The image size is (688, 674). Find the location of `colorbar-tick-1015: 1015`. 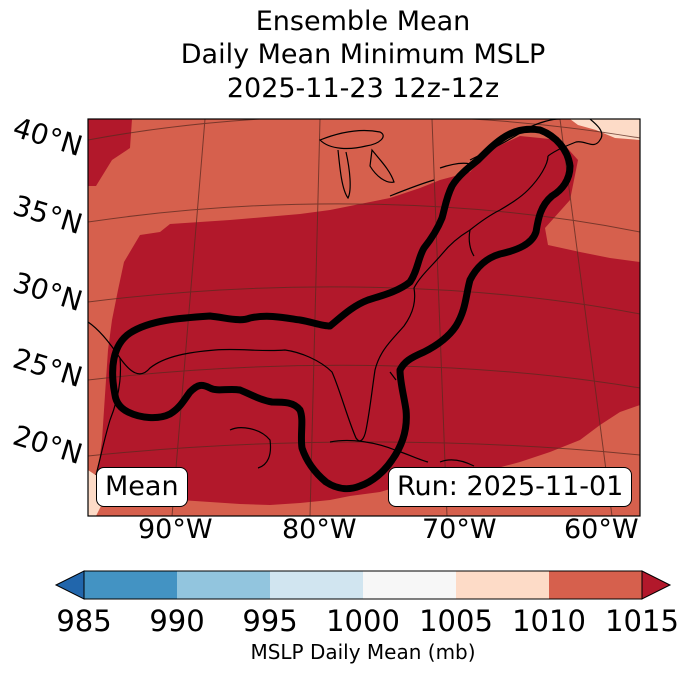

colorbar-tick-1015: 1015 is located at coordinates (642, 621).